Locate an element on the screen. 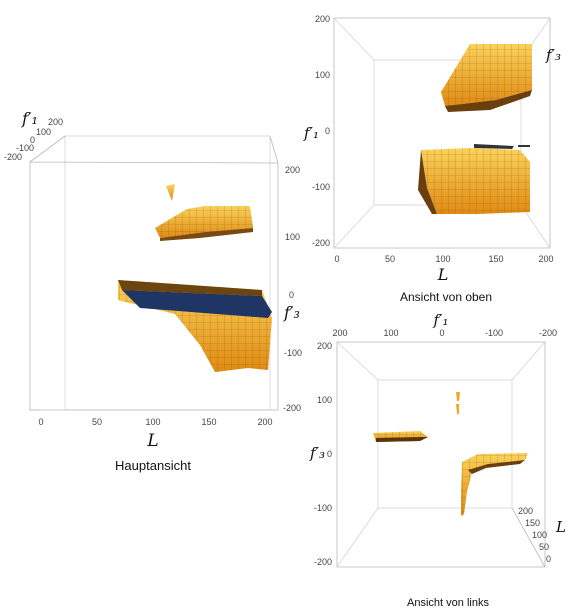 The image size is (575, 614). main-tick-l-100: 100 is located at coordinates (152, 422).